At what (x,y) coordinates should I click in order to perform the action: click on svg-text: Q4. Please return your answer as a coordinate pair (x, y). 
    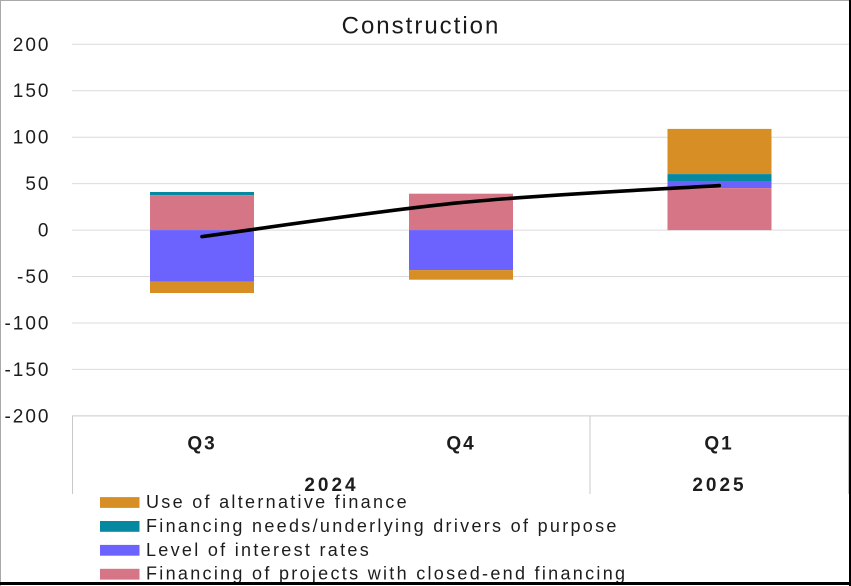
    Looking at the image, I should click on (460, 444).